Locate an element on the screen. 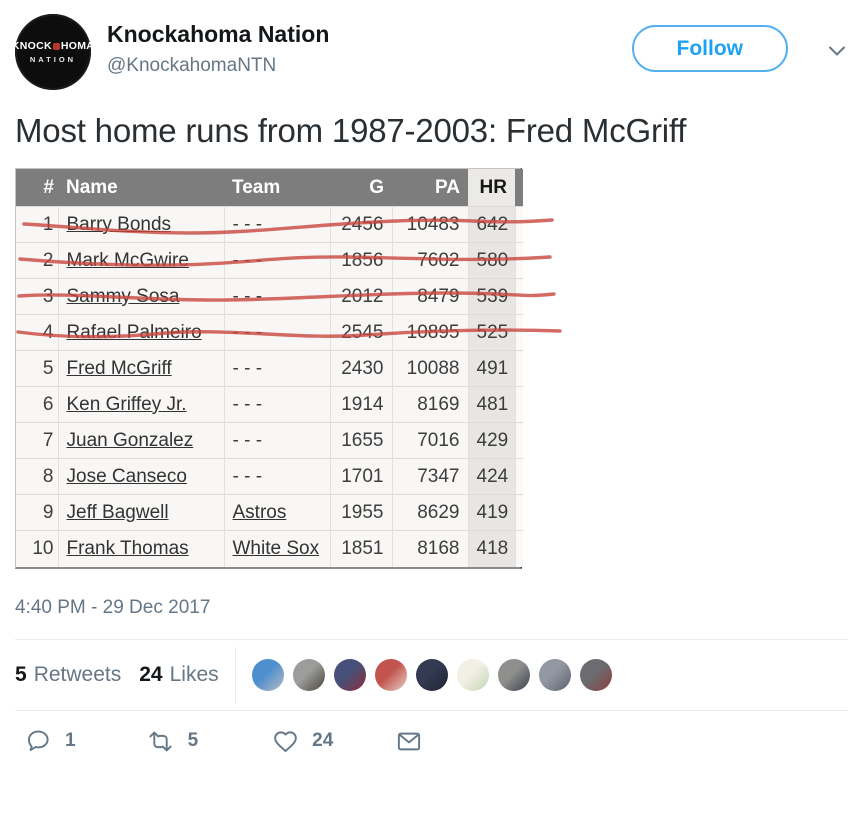  player-rank: 9 is located at coordinates (37, 512).